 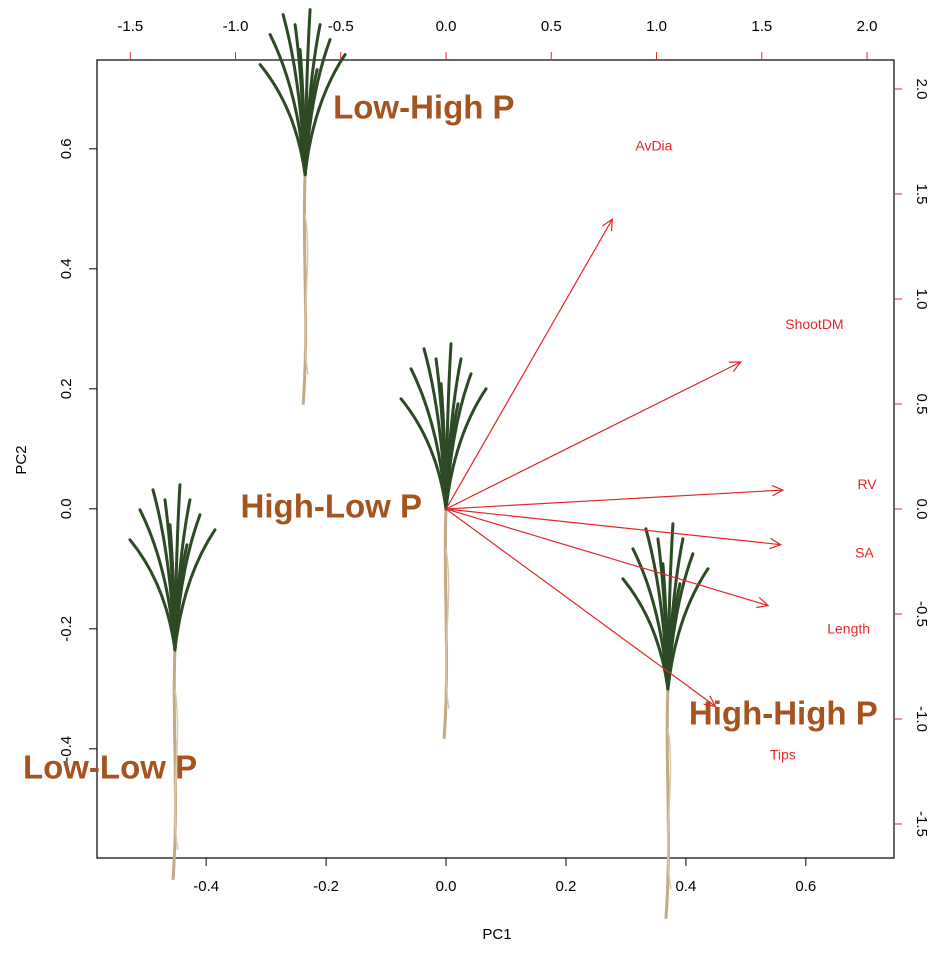 What do you see at coordinates (66, 268) in the screenshot?
I see `y-tick-label: 0.4` at bounding box center [66, 268].